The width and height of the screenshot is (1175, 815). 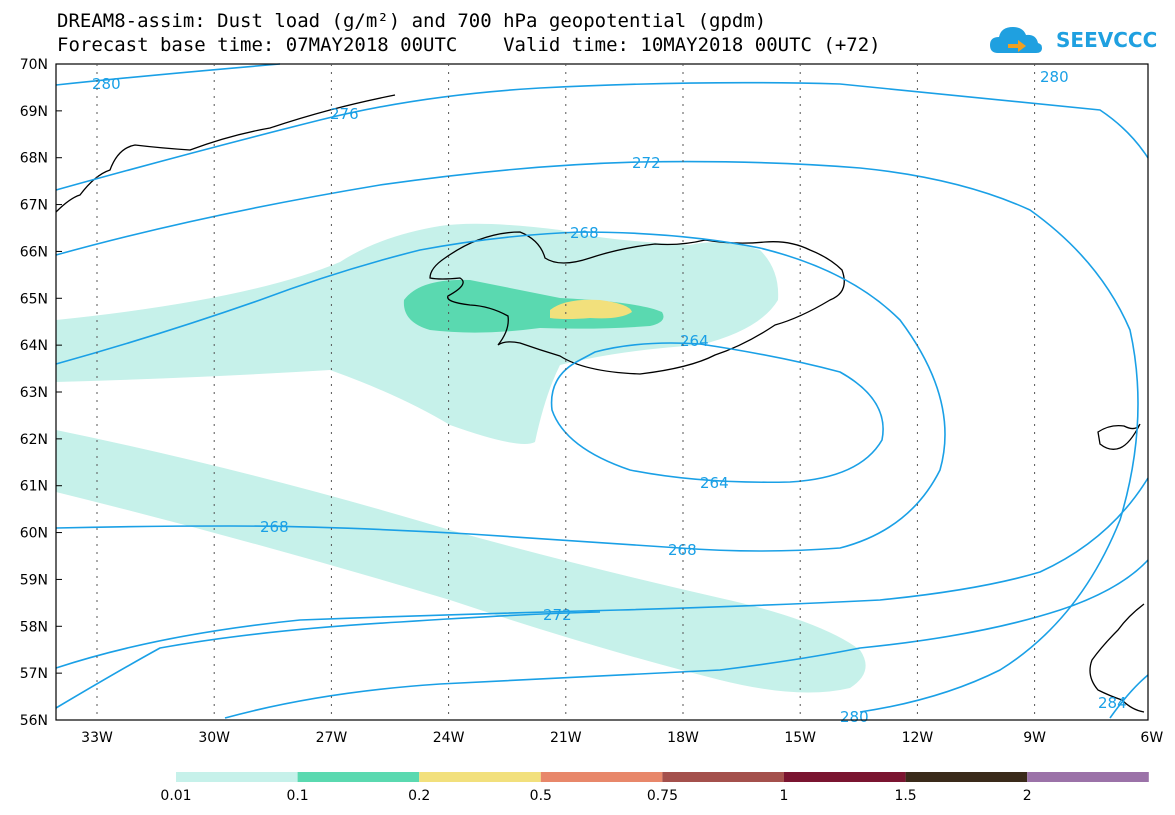 What do you see at coordinates (1016, 40) in the screenshot?
I see `seevccc-cloud-logo-icon` at bounding box center [1016, 40].